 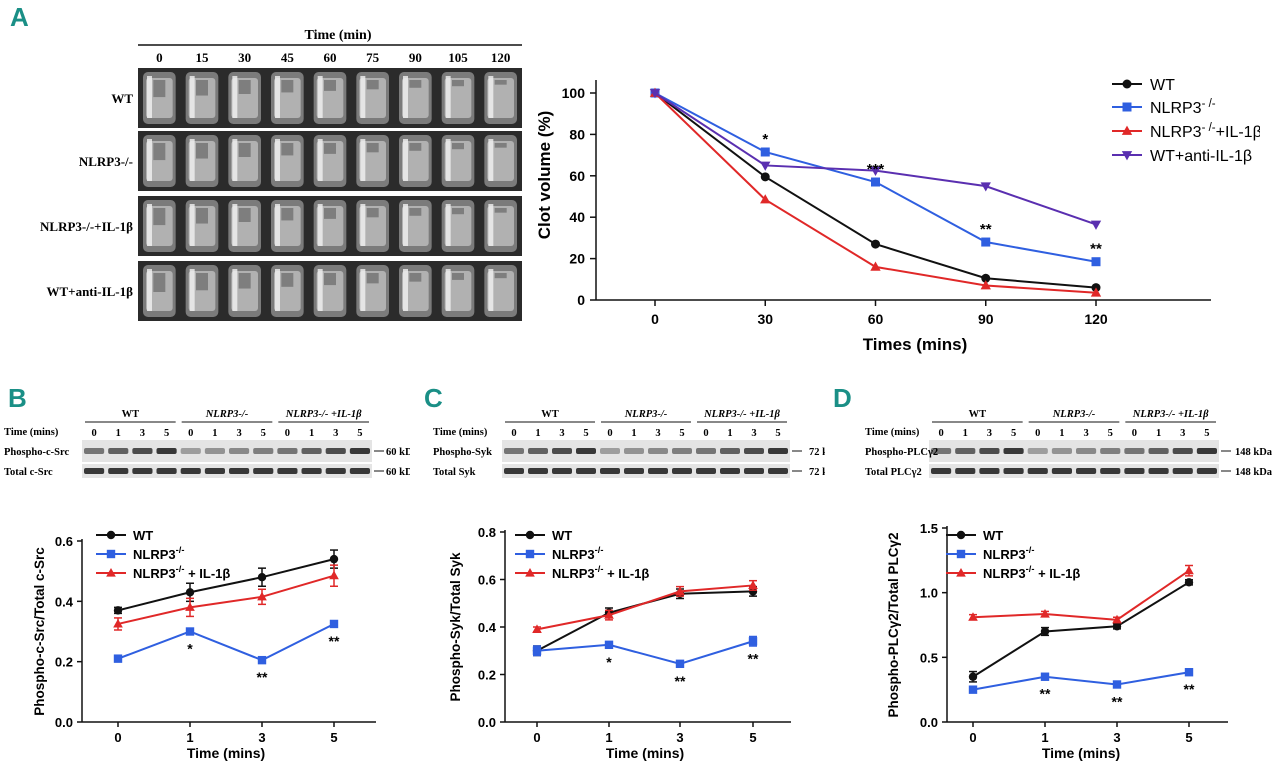 What do you see at coordinates (929, 657) in the screenshot?
I see `y-tick-label: 0.5` at bounding box center [929, 657].